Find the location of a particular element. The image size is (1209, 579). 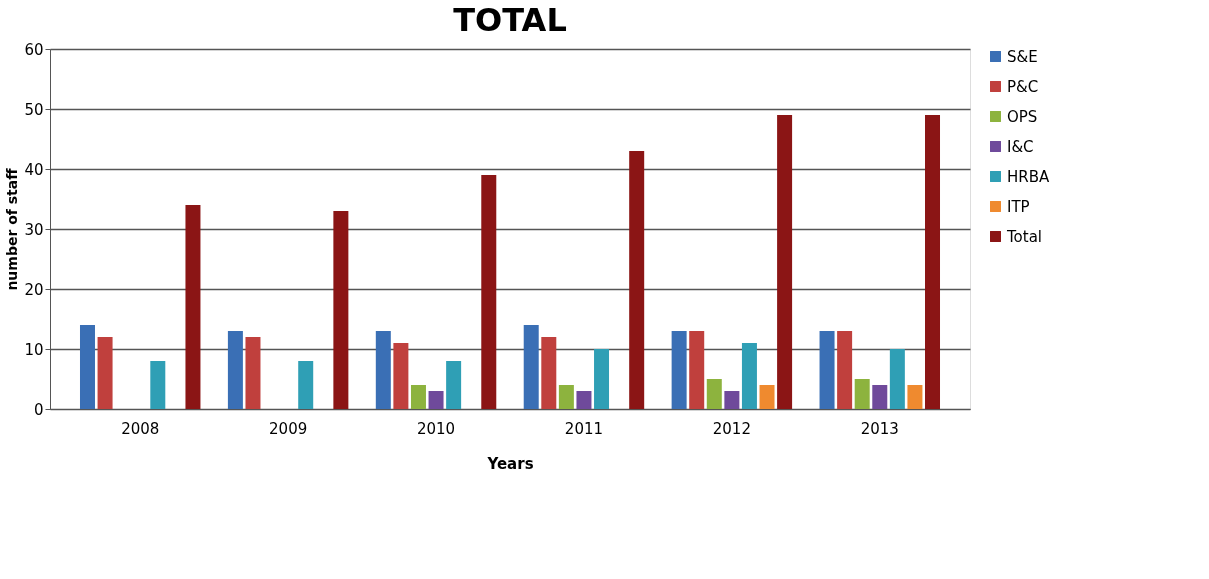

legend-label: OPS is located at coordinates (1022, 116).